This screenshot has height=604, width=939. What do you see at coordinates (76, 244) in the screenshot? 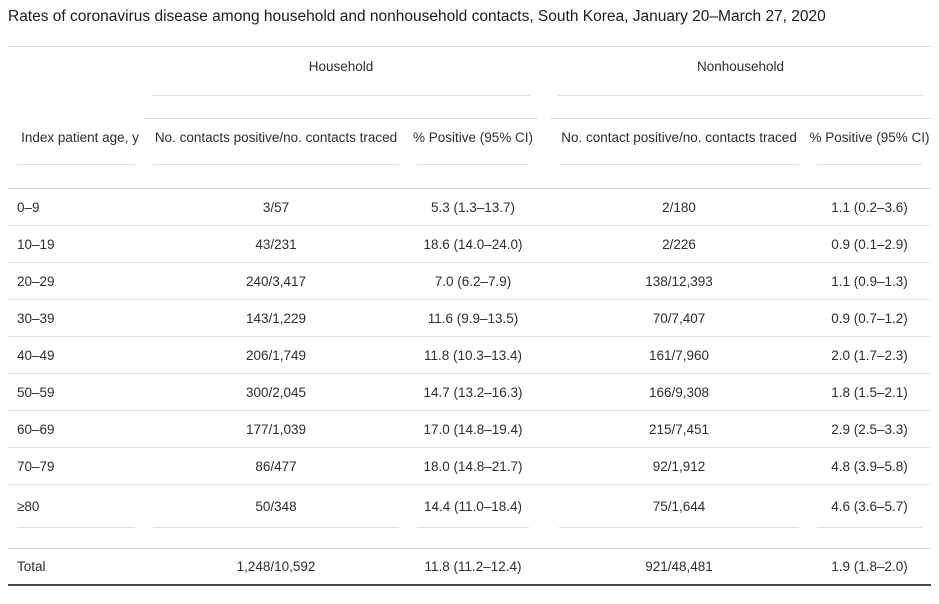
I see `cell-age: 10–19` at bounding box center [76, 244].